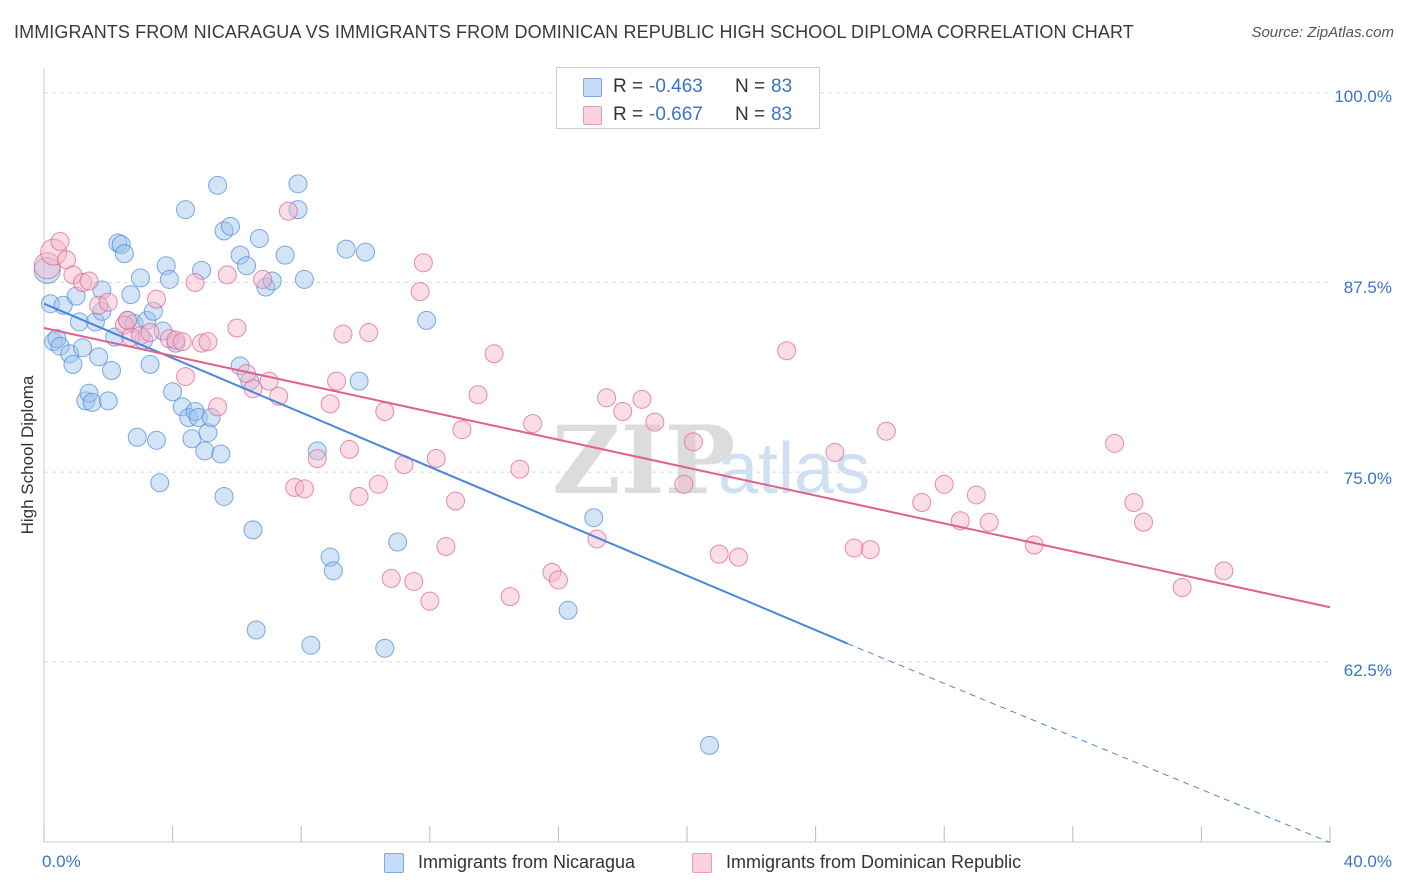  Describe the element at coordinates (1322, 32) in the screenshot. I see `source-label: Source: ZipAtlas.com` at that location.